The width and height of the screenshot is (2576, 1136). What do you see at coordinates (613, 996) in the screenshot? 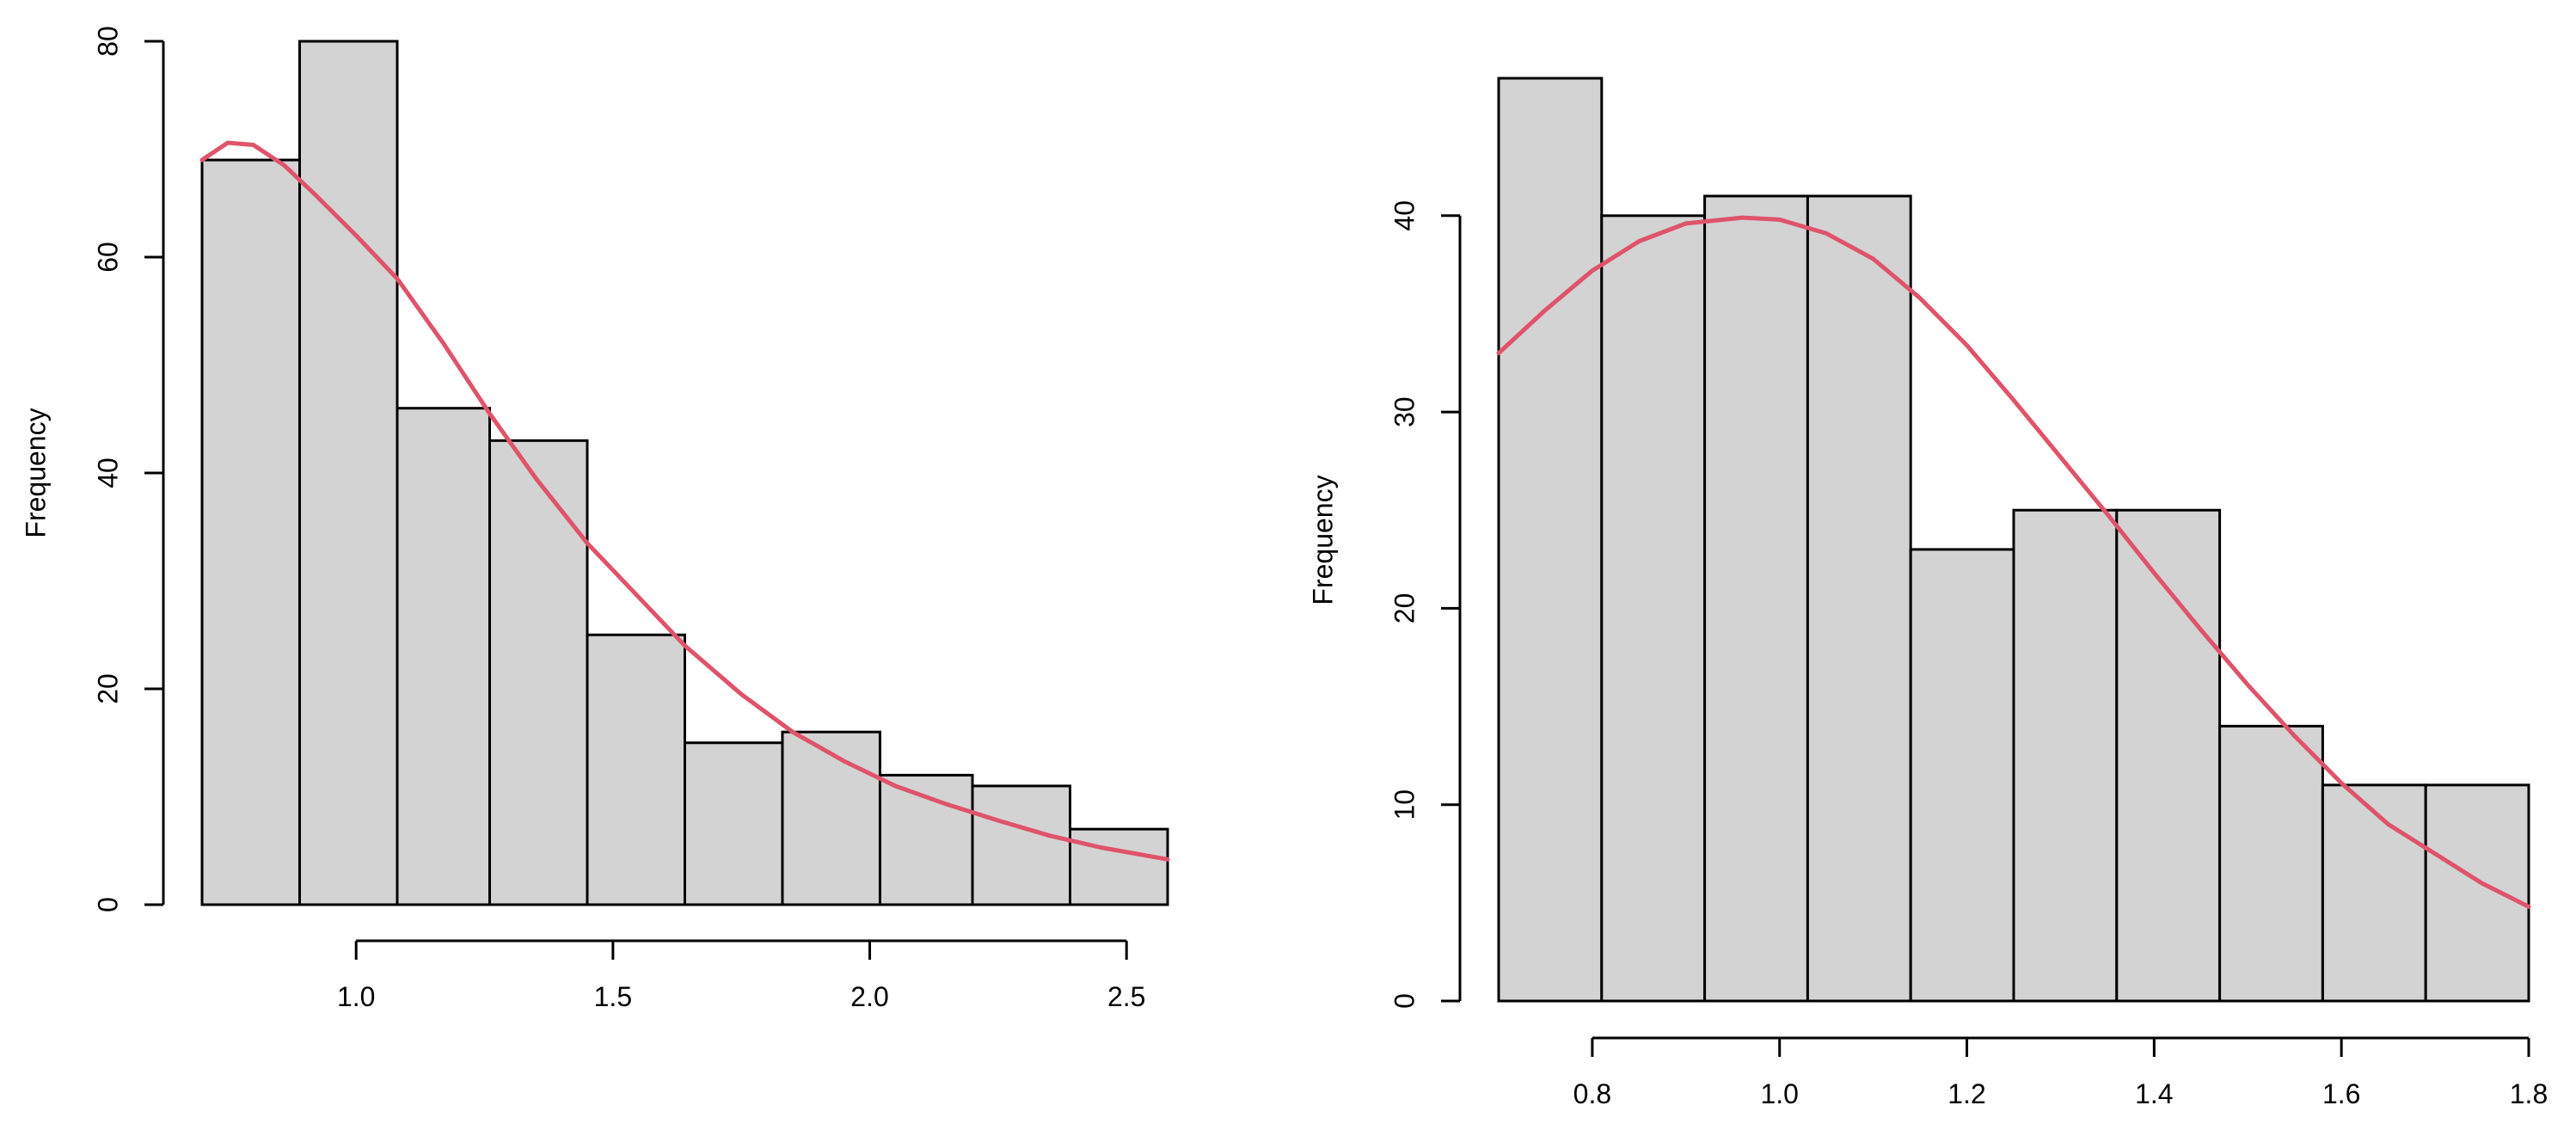
I see `x-tick-label-1: 1.5` at bounding box center [613, 996].